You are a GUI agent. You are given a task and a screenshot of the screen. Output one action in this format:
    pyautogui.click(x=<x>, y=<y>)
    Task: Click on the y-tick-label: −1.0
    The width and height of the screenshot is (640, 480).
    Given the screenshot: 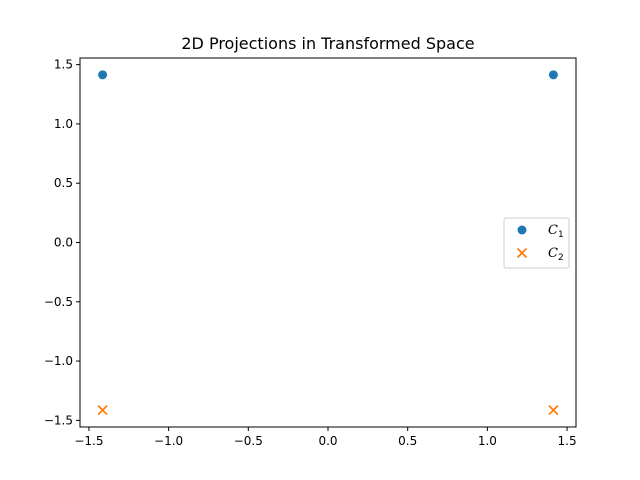 What is the action you would take?
    pyautogui.click(x=58, y=361)
    